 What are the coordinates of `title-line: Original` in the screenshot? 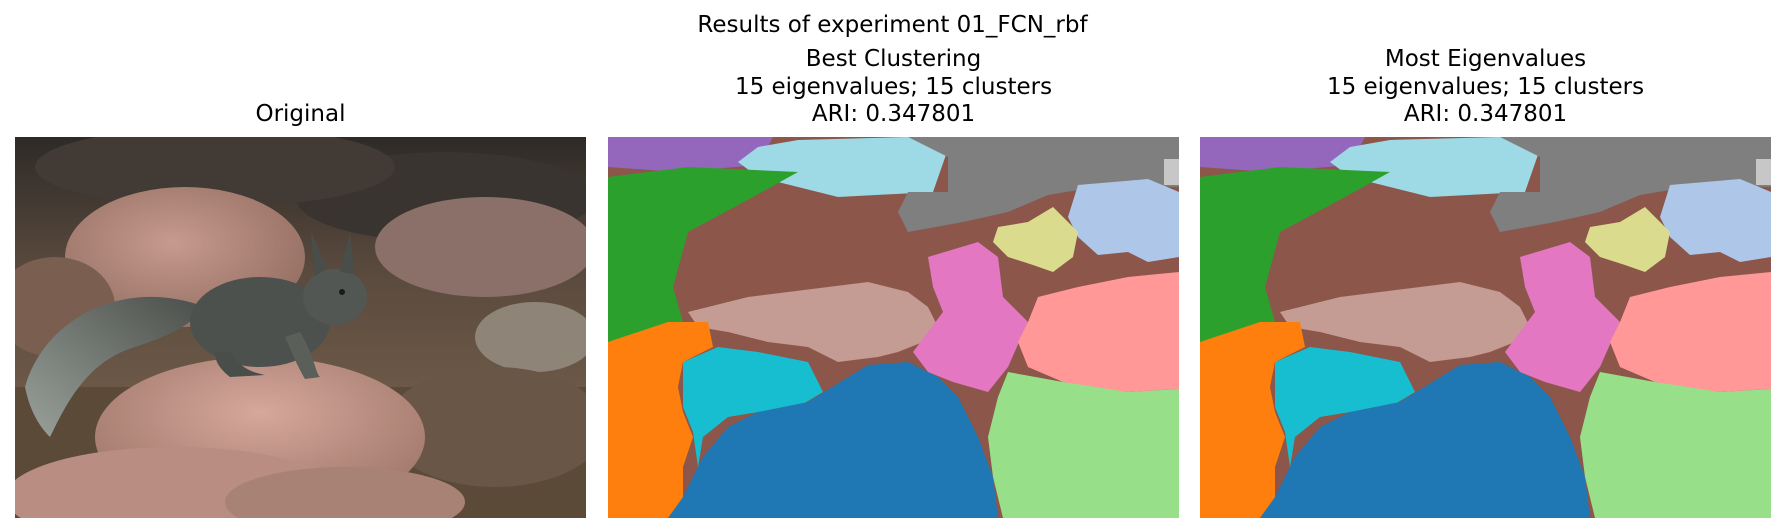 It's located at (300, 114).